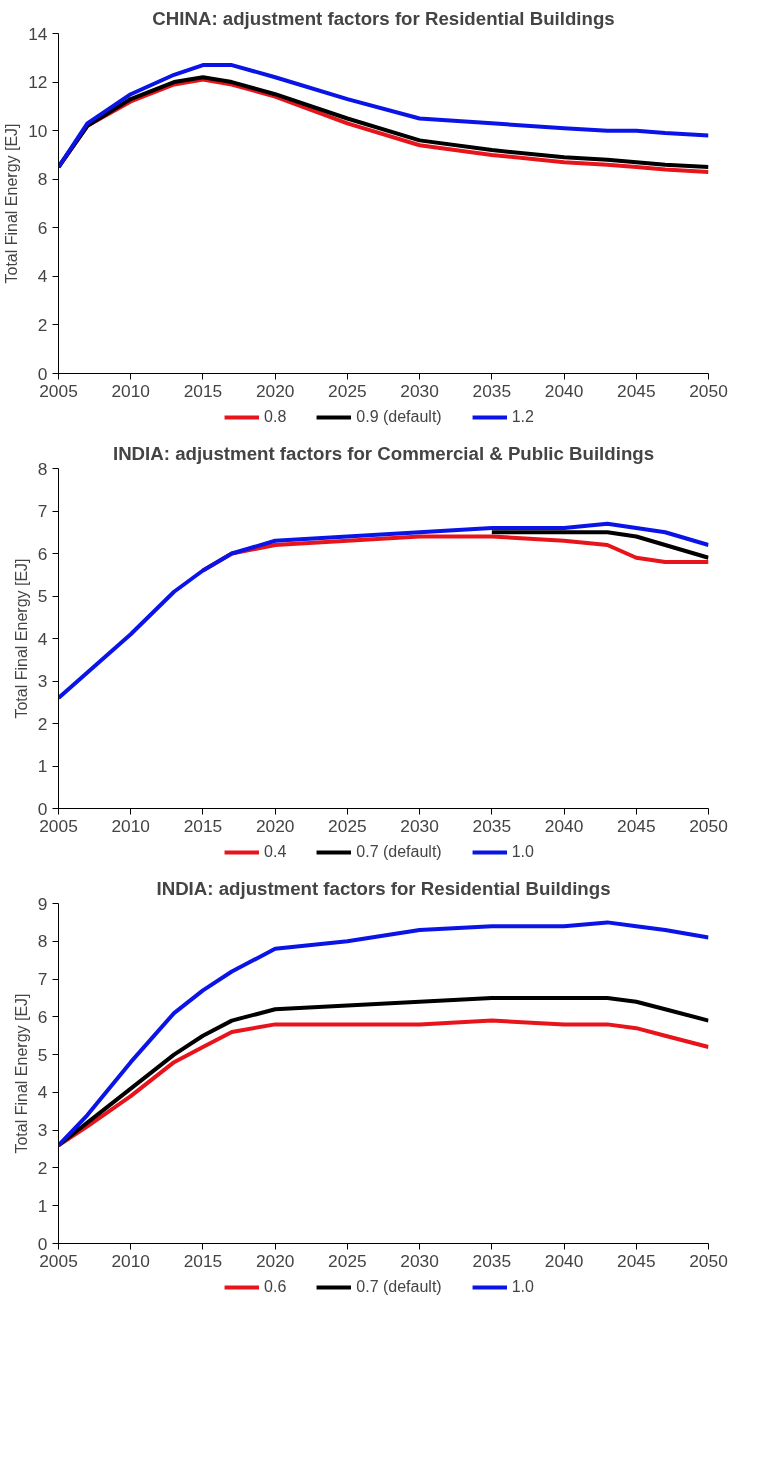  I want to click on chart-title: INDIA: adjustment factors for Commercial & Public Buildings, so click(383, 453).